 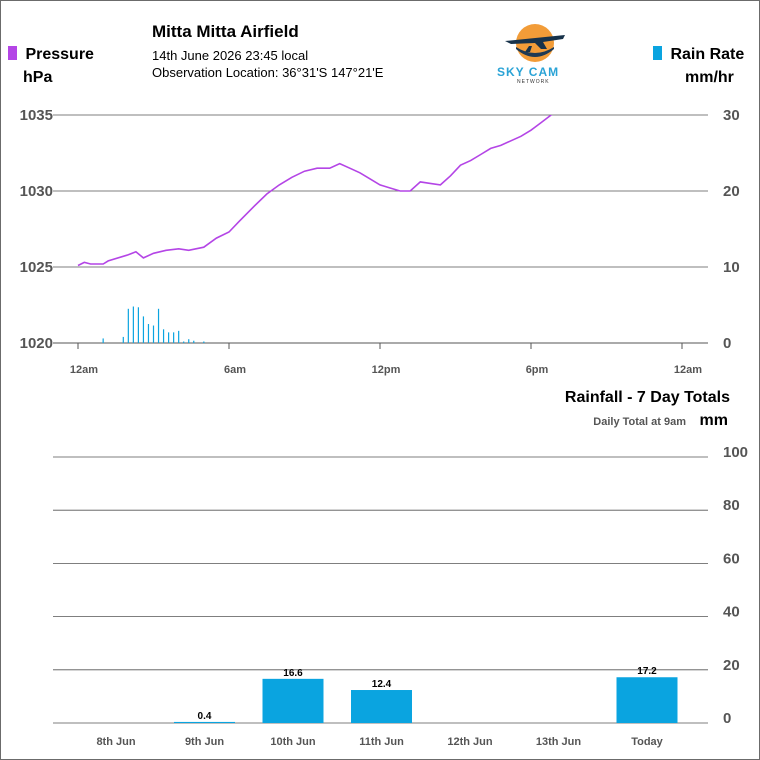 What do you see at coordinates (647, 397) in the screenshot?
I see `rainfall-title: Rainfall - 7 Day Totals` at bounding box center [647, 397].